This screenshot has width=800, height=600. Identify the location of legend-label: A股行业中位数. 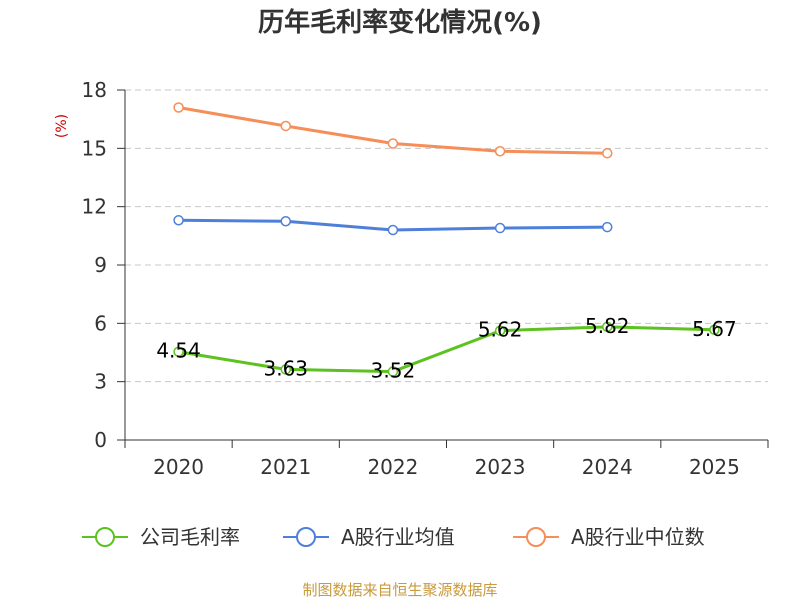
(638, 537).